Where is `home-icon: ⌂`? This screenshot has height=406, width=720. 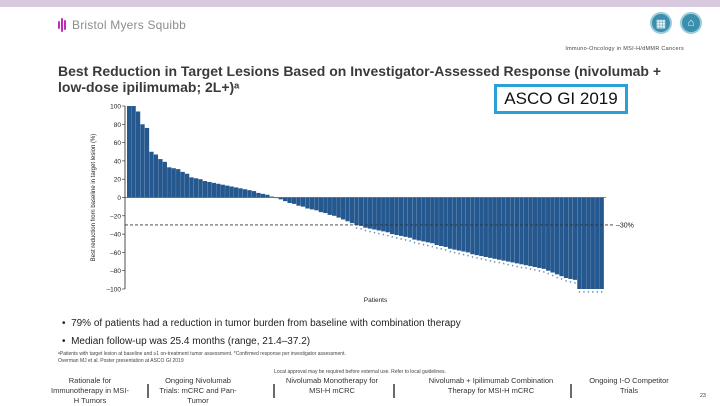 home-icon: ⌂ is located at coordinates (691, 23).